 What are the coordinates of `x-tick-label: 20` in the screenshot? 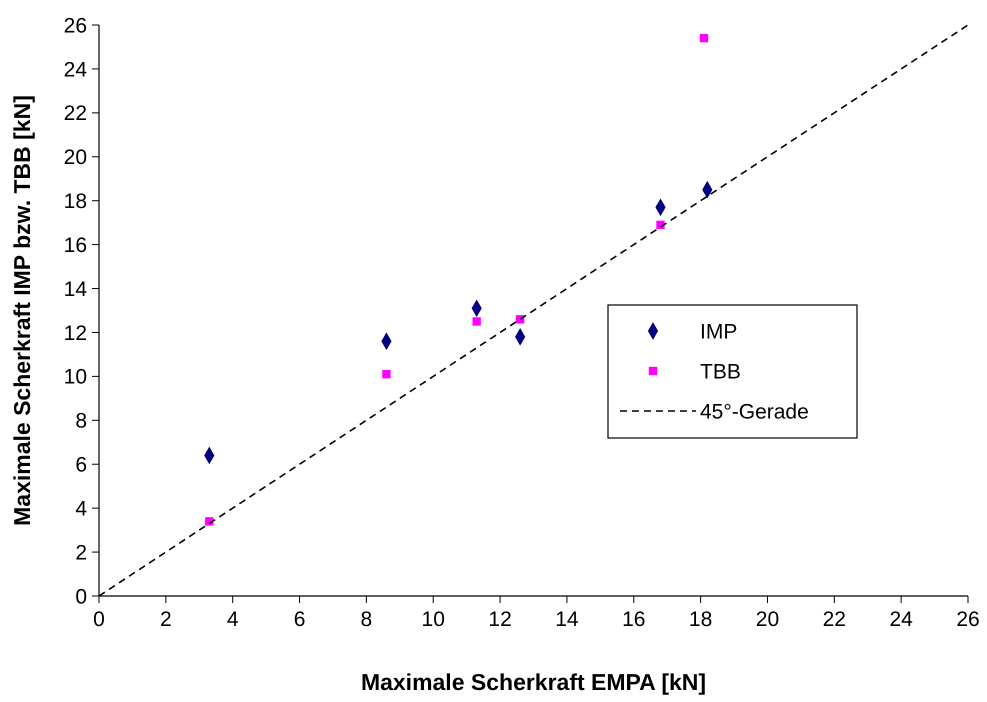 It's located at (768, 619).